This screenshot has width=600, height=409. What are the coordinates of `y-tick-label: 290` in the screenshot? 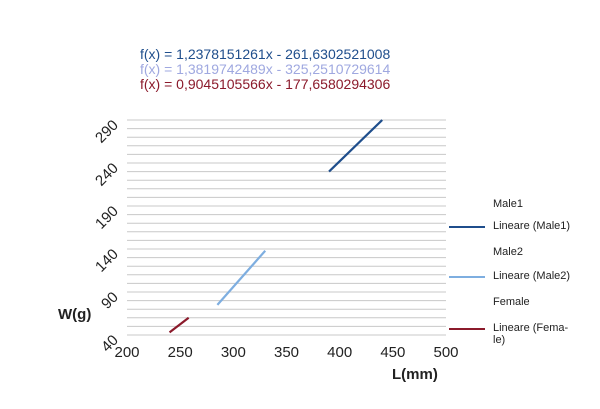 It's located at (107, 132).